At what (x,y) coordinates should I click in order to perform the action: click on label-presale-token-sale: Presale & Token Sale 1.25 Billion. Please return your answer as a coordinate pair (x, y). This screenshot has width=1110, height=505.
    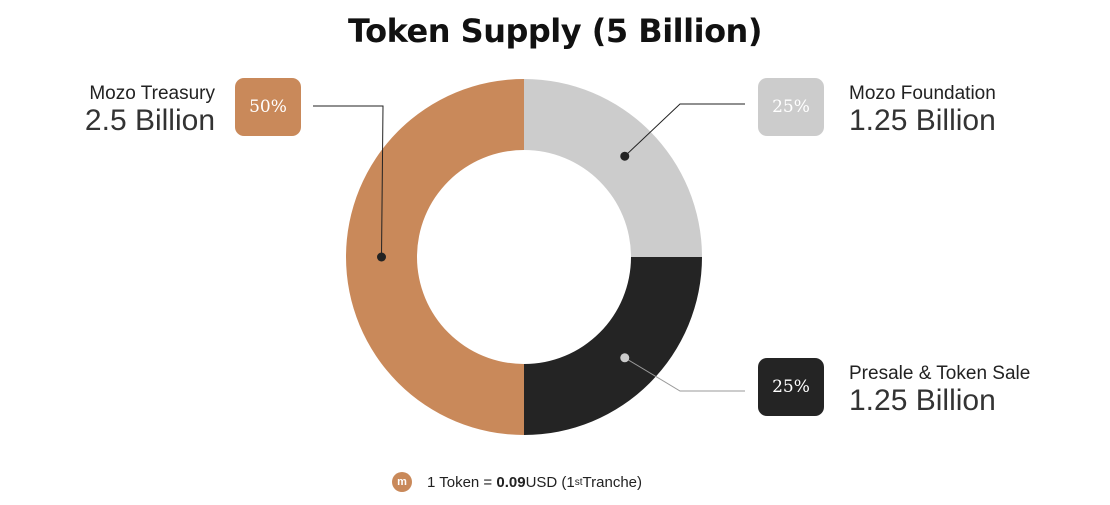
    Looking at the image, I should click on (939, 390).